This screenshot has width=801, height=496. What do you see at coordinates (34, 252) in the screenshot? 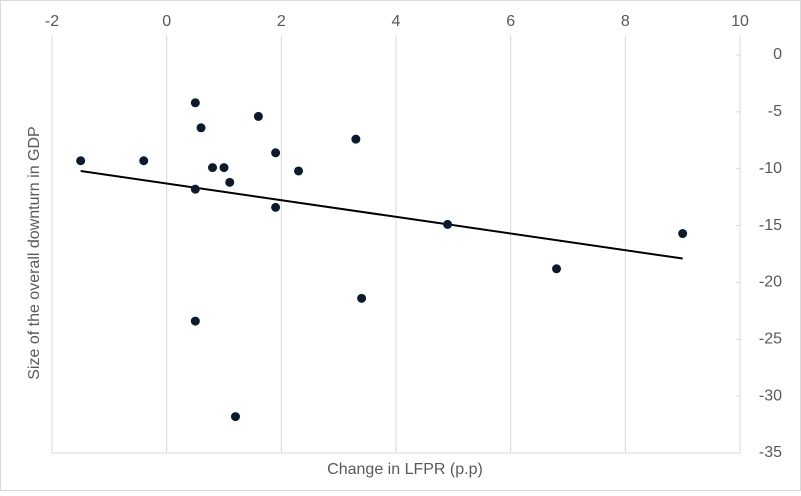
I see `y-axis-label: Size of the overall downturn in GDP` at bounding box center [34, 252].